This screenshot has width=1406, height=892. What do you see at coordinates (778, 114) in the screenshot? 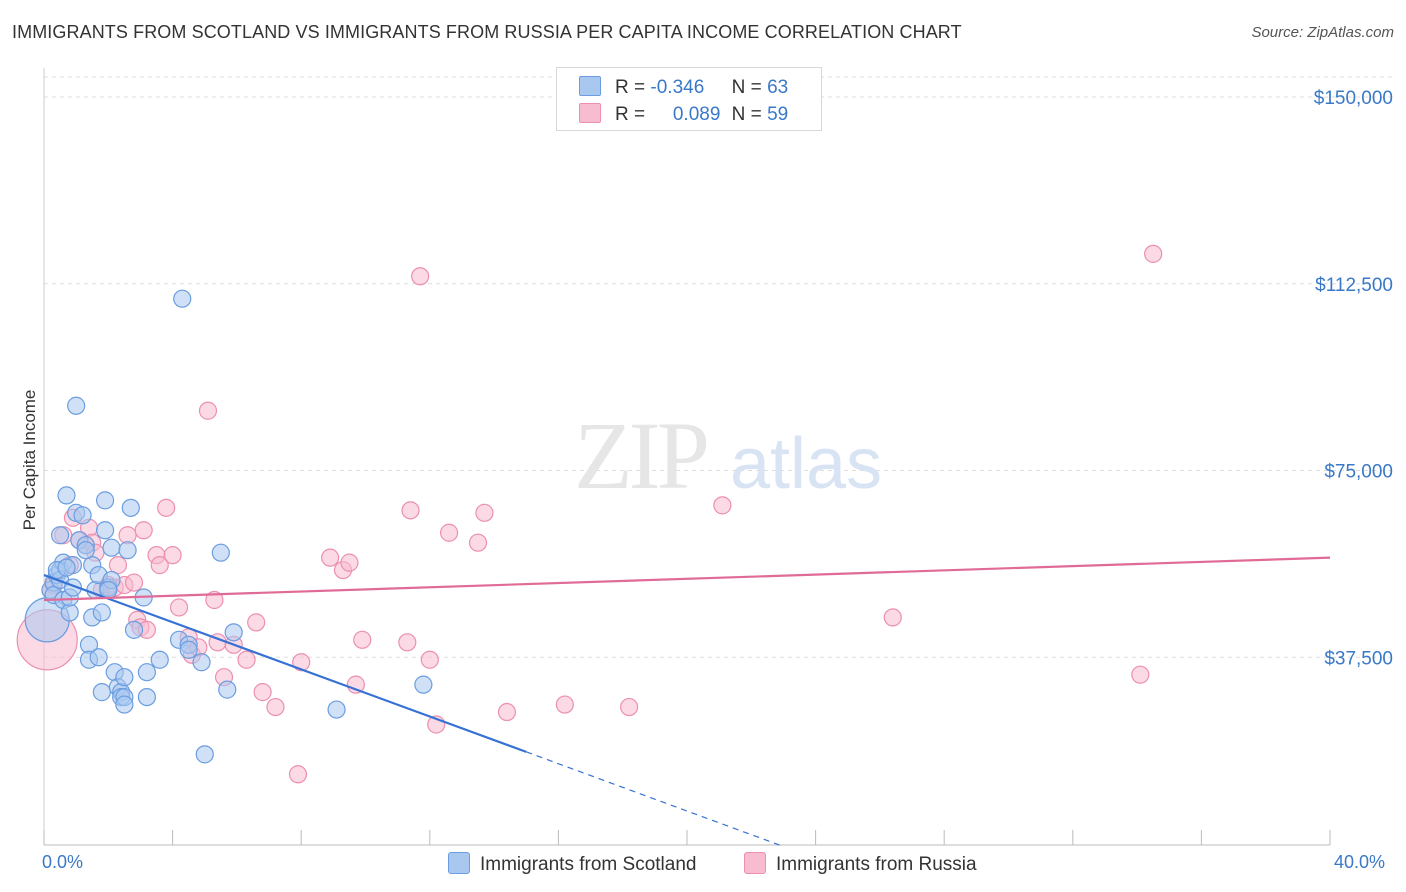
I see `legend-n-value: 59` at bounding box center [778, 114].